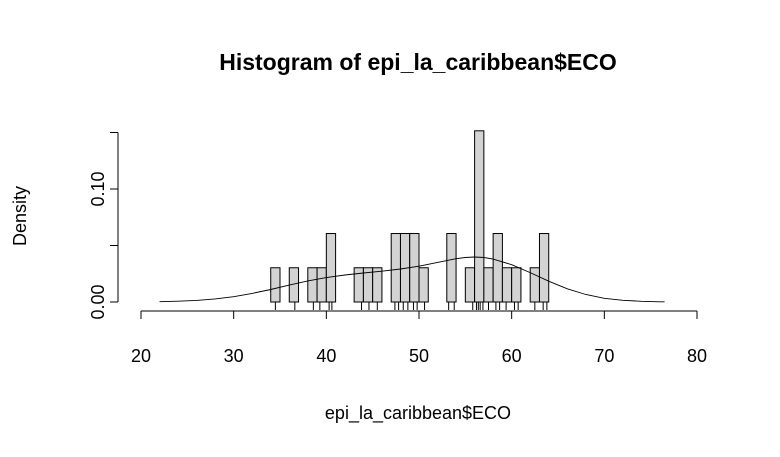 This screenshot has height=457, width=780. What do you see at coordinates (98, 188) in the screenshot?
I see `y-tick-label: 0.10` at bounding box center [98, 188].